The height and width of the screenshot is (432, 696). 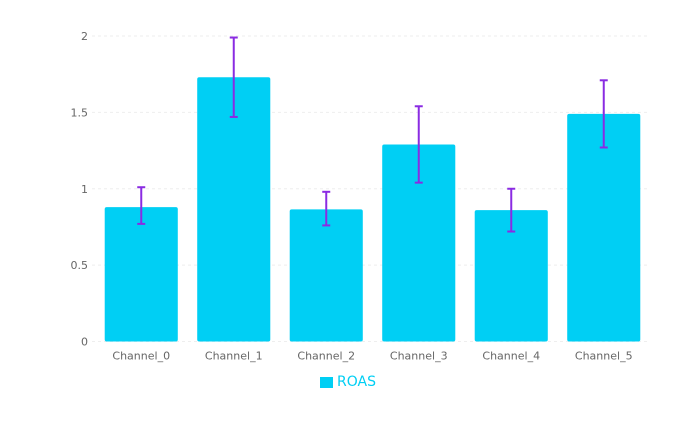 What do you see at coordinates (80, 265) in the screenshot?
I see `y-tick-label: 0.5` at bounding box center [80, 265].